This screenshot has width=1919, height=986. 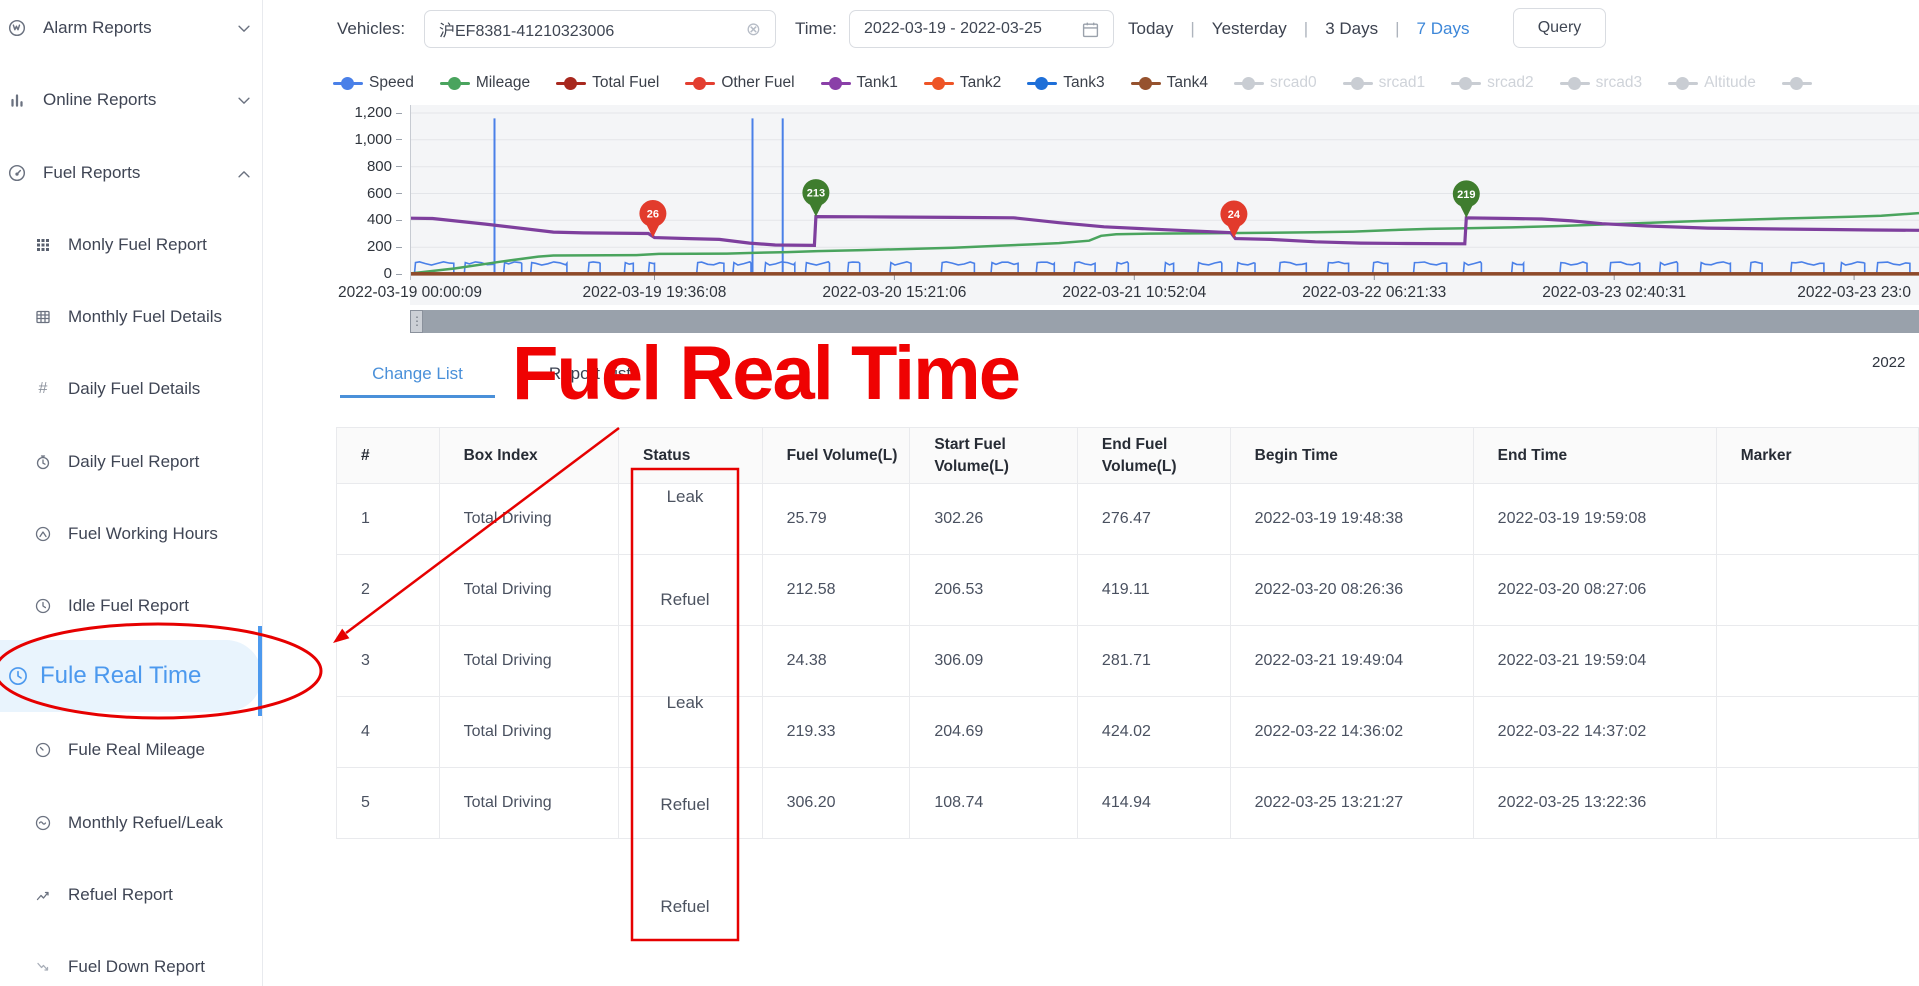 I want to click on wave-circle-icon, so click(x=43, y=823).